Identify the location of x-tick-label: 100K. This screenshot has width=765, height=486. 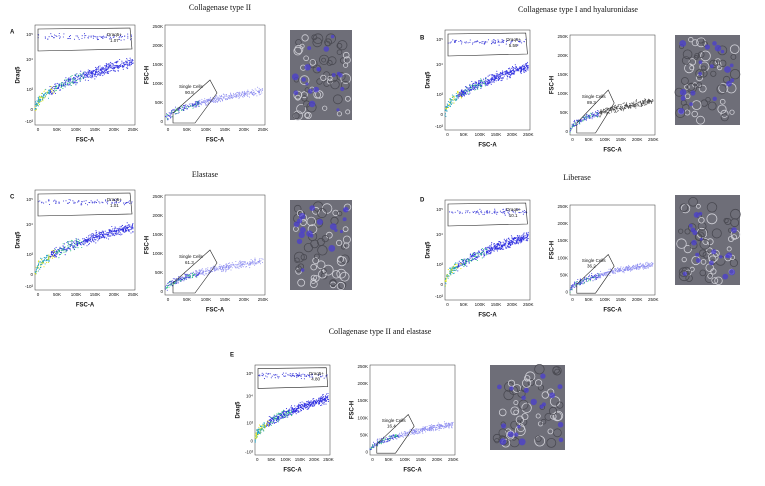
(480, 304).